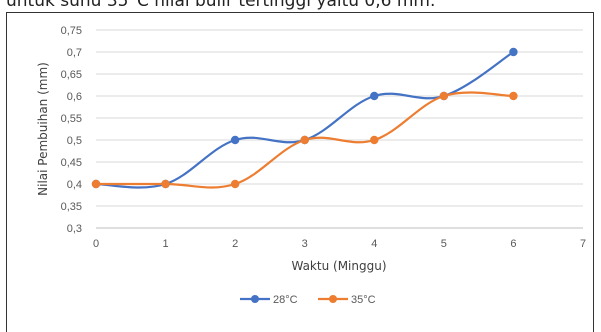  I want to click on x-tick-label: 4, so click(374, 244).